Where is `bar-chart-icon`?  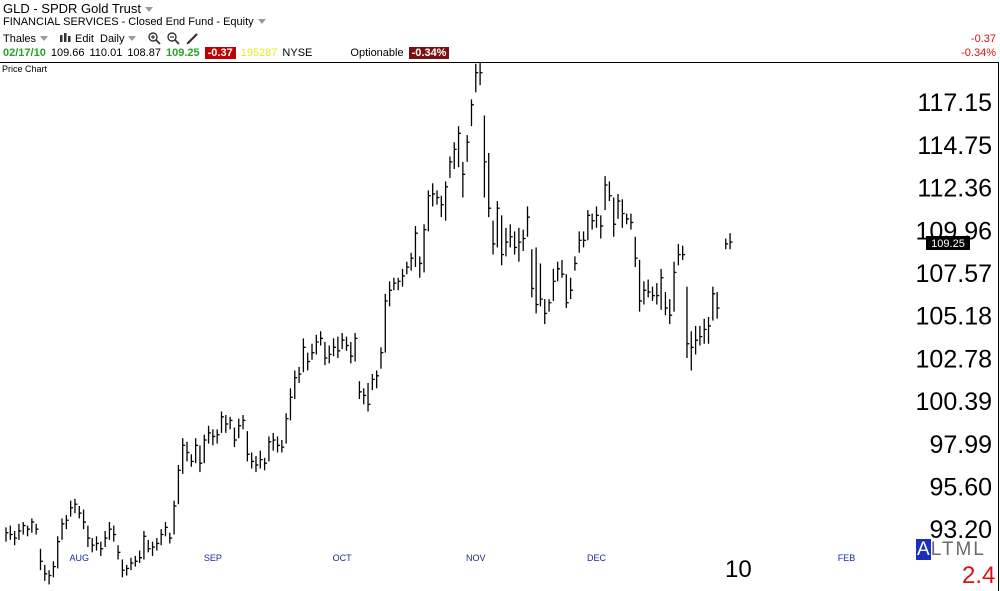
bar-chart-icon is located at coordinates (66, 38).